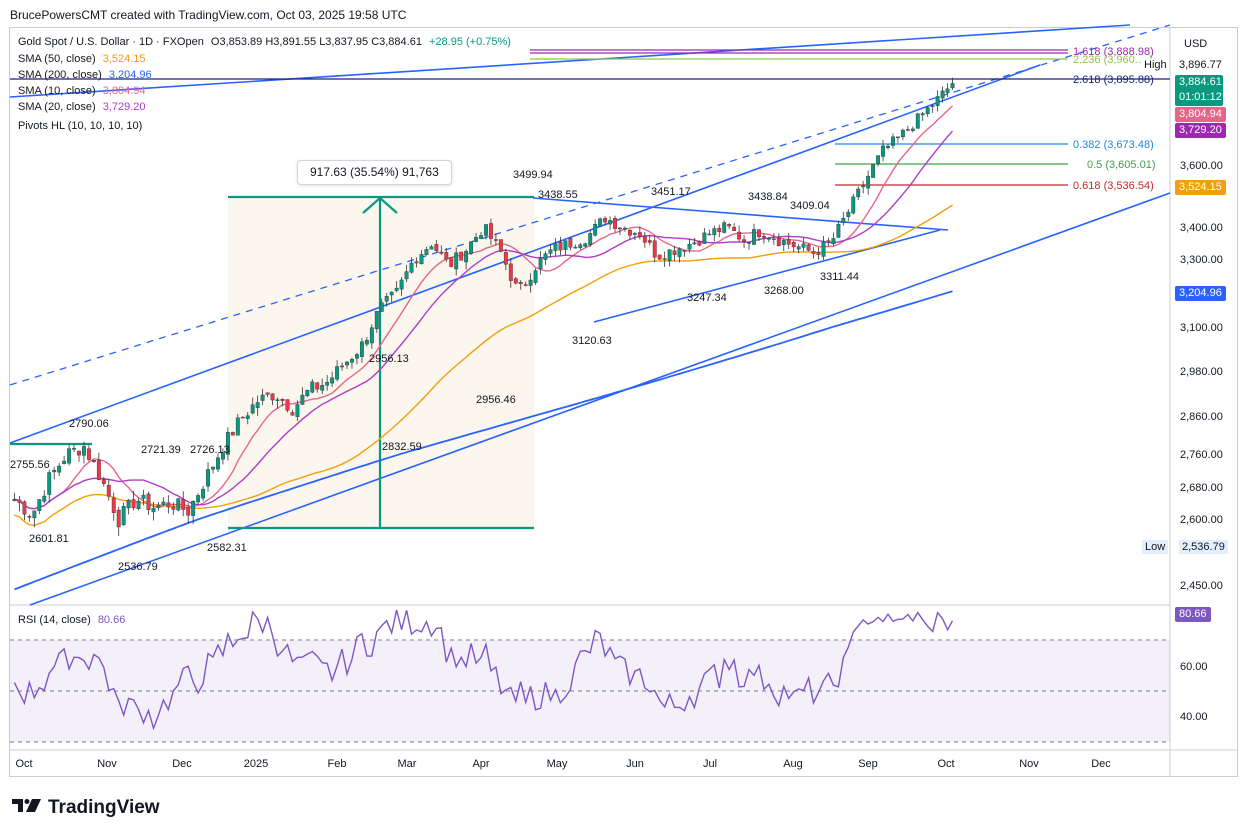 The width and height of the screenshot is (1247, 838). What do you see at coordinates (82, 107) in the screenshot?
I see `legend-sma20: SMA (20, close) 3,729.20` at bounding box center [82, 107].